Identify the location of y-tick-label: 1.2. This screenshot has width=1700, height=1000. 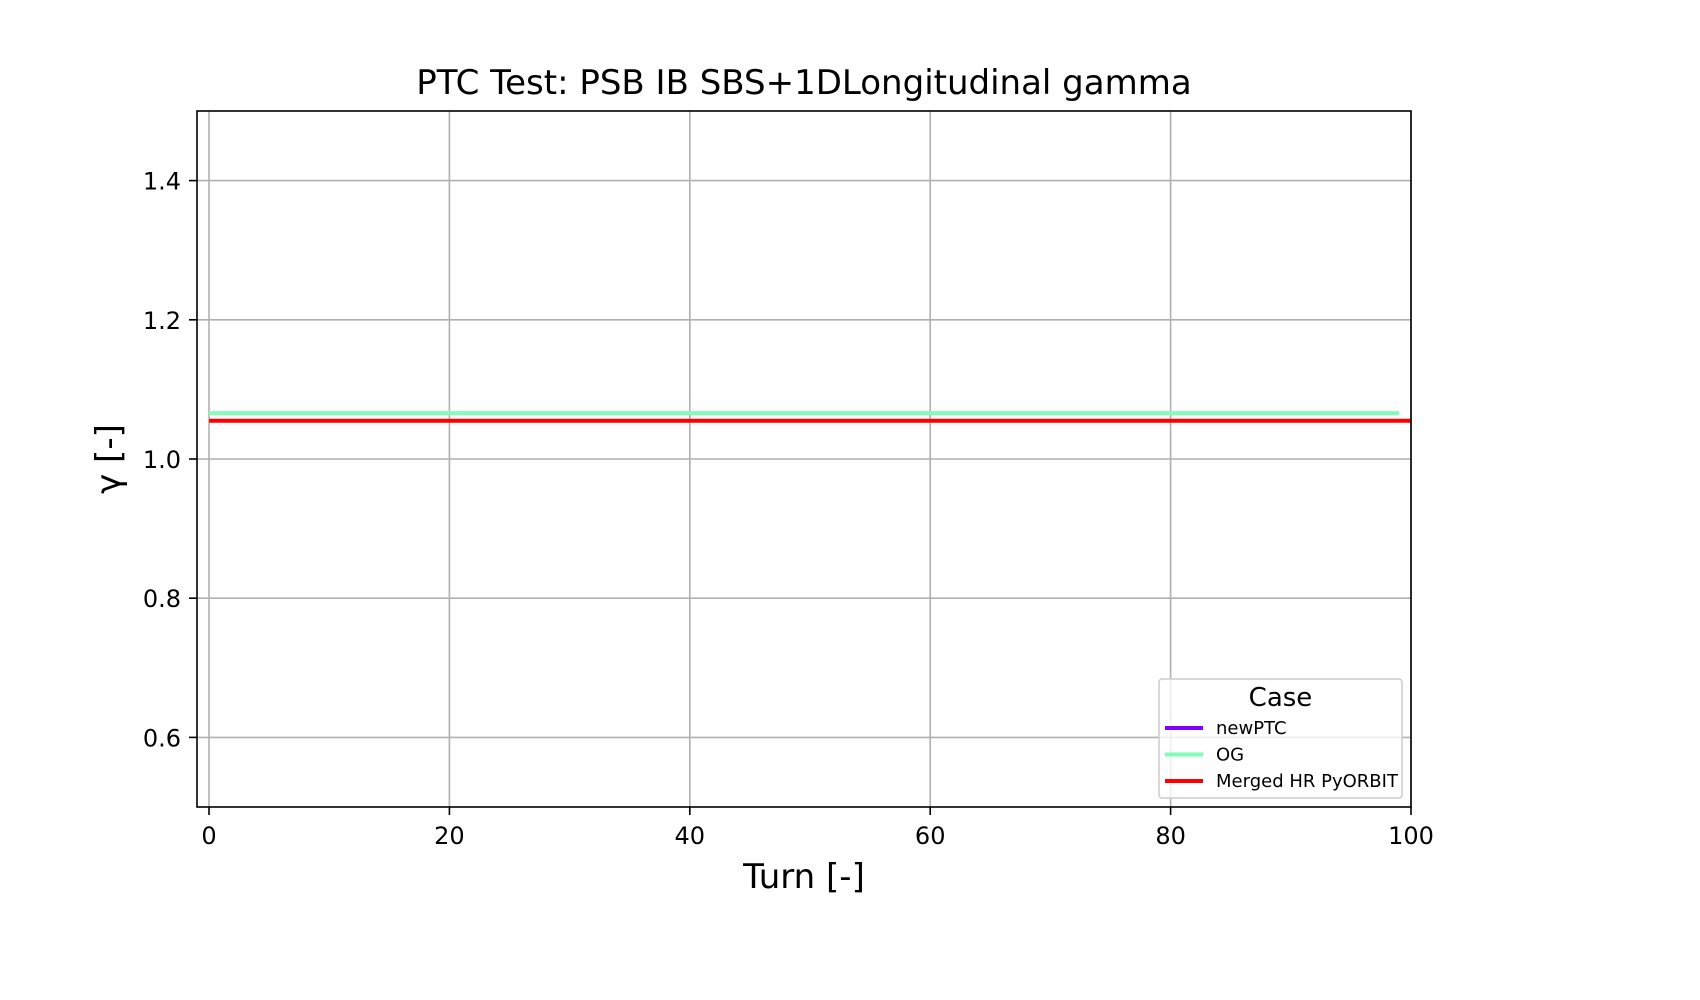
(162, 321).